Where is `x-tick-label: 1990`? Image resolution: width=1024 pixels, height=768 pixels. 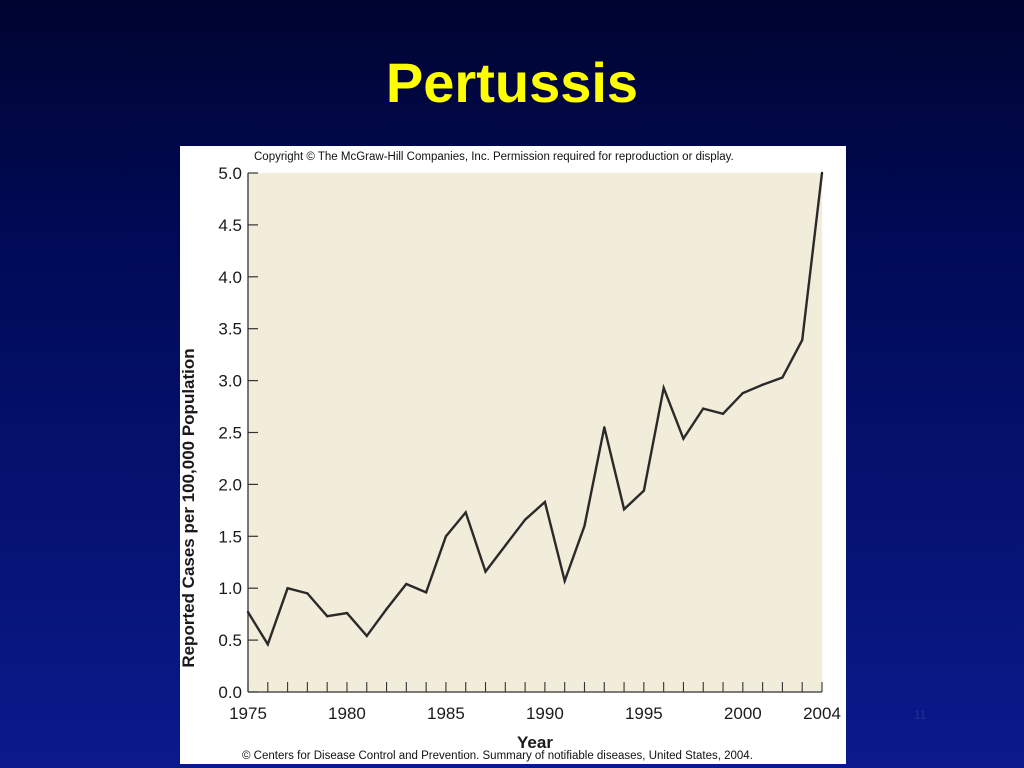
x-tick-label: 1990 is located at coordinates (545, 713).